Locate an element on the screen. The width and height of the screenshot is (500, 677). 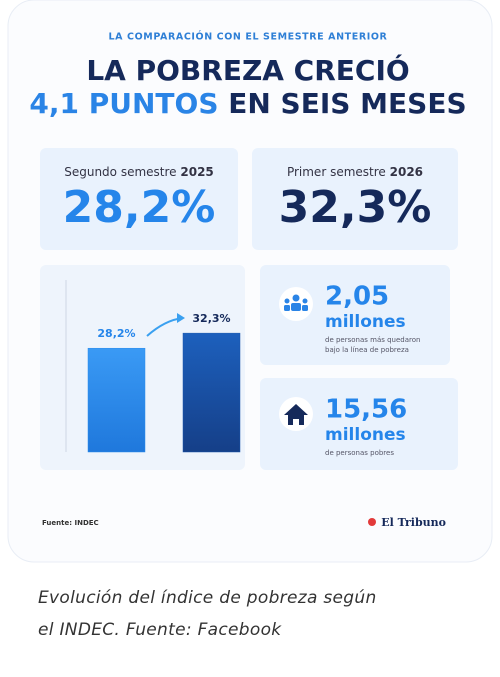
period-label: Segundo semestre is located at coordinates (120, 172).